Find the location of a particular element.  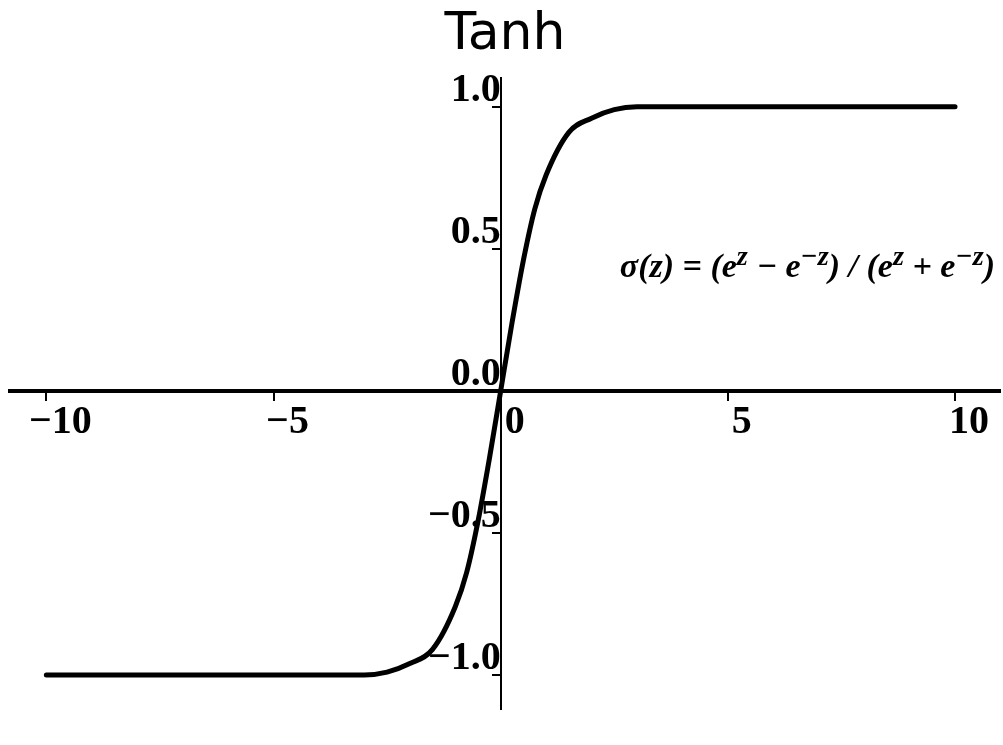

text: σ(z) = (e$^{z}$ − e$^{−z}$) / (e$^{z}$ + e$^{−z}$) is located at coordinates (807, 262).